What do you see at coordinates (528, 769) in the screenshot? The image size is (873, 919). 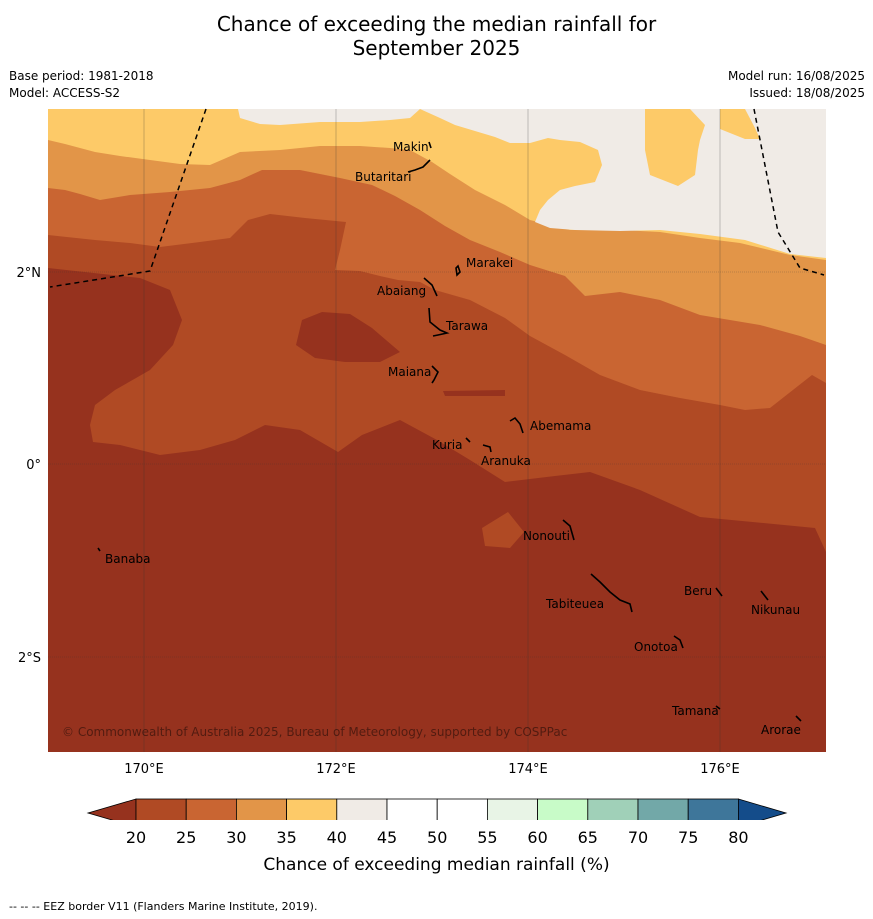 I see `lon-label-174: 174°E` at bounding box center [528, 769].